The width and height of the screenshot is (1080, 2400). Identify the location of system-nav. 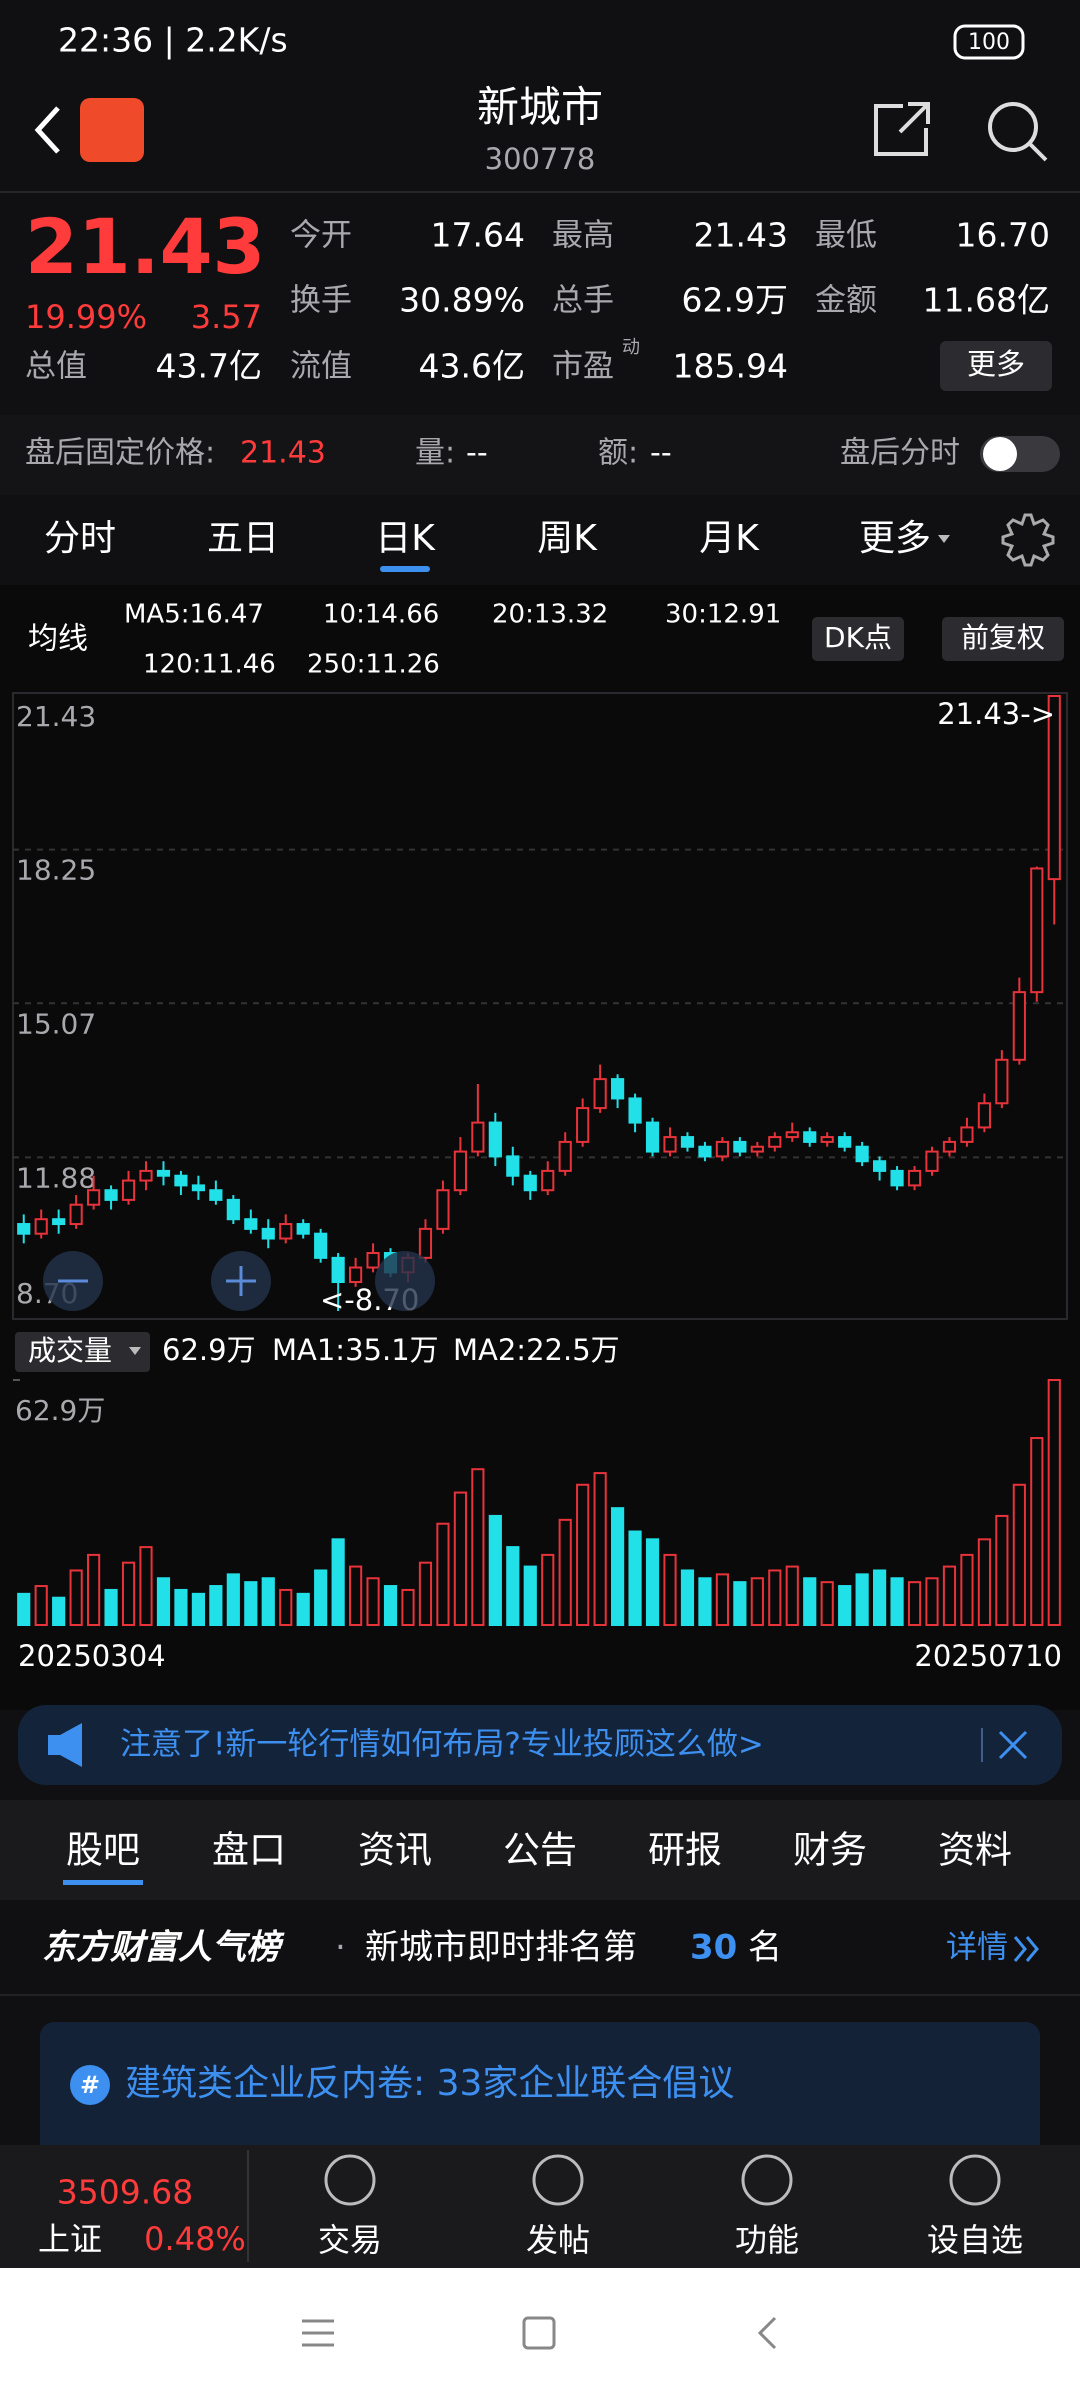
(540, 2334).